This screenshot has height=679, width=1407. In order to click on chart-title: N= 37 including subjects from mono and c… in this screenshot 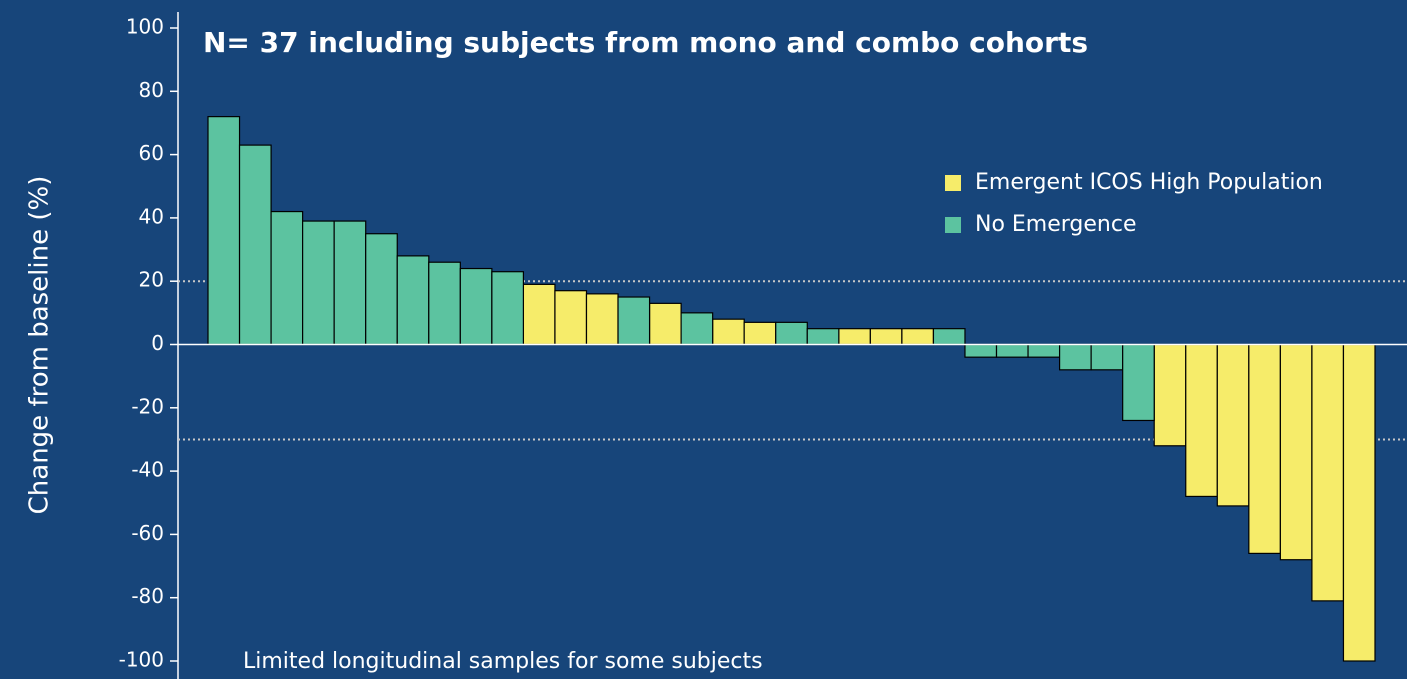, I will do `click(645, 42)`.